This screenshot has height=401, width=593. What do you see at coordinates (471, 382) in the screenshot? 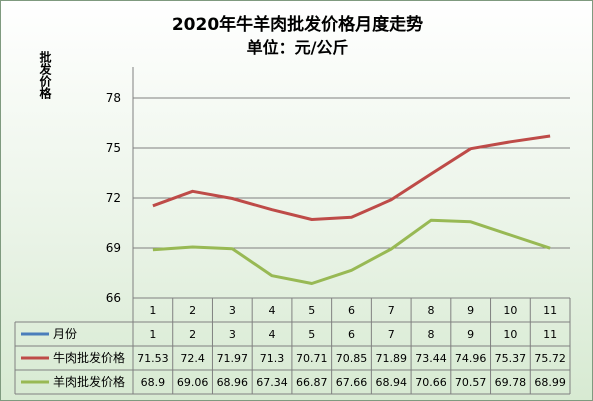
I see `table-cell: 70.57` at bounding box center [471, 382].